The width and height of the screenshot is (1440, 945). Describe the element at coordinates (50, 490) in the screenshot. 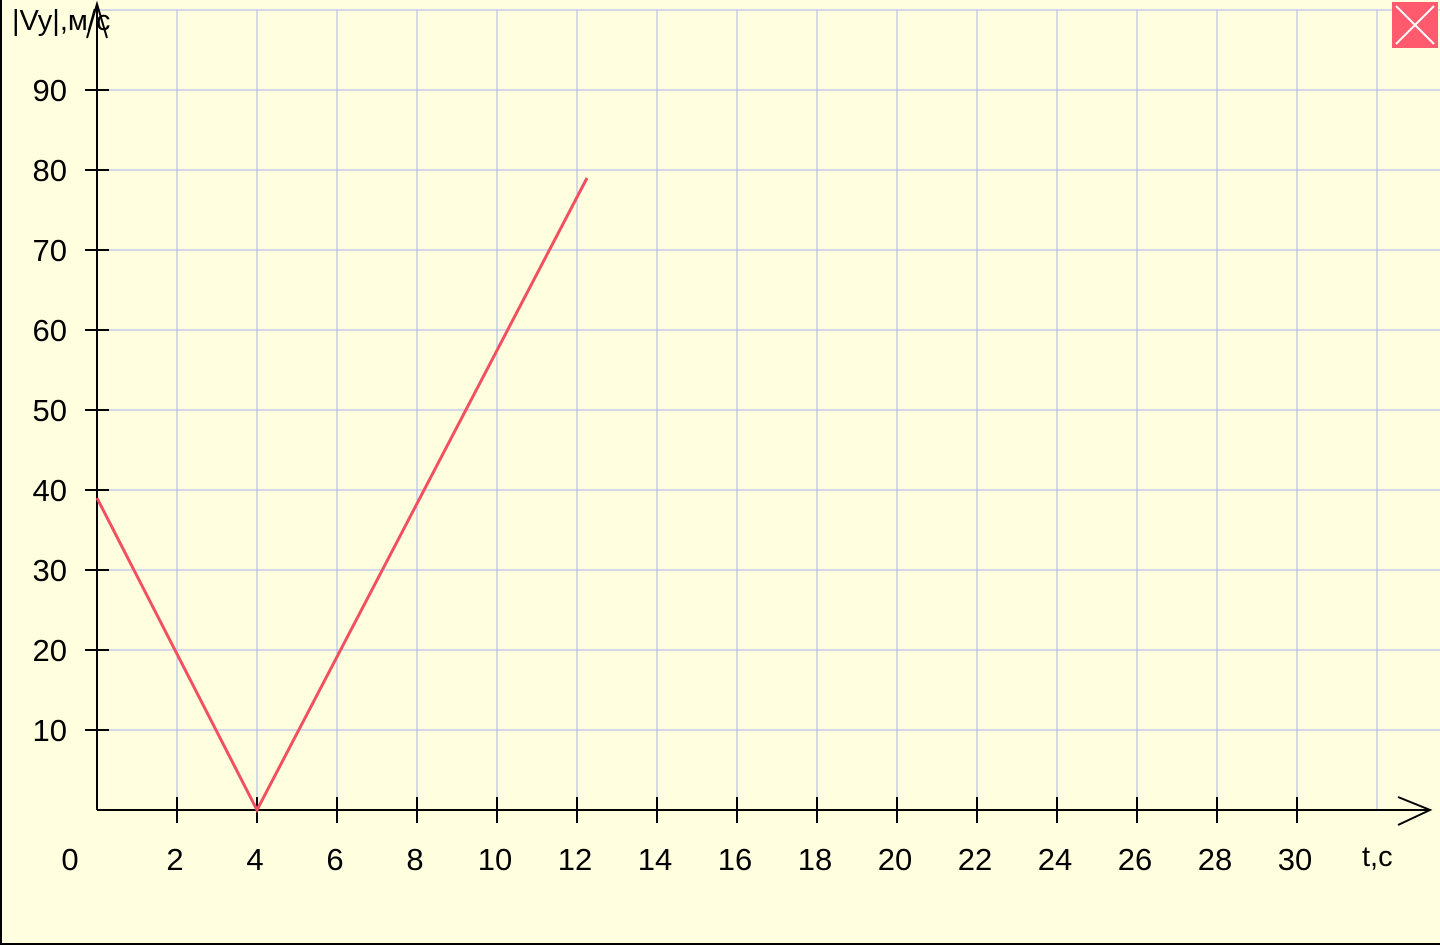

I see `y-tick-label: 40` at that location.